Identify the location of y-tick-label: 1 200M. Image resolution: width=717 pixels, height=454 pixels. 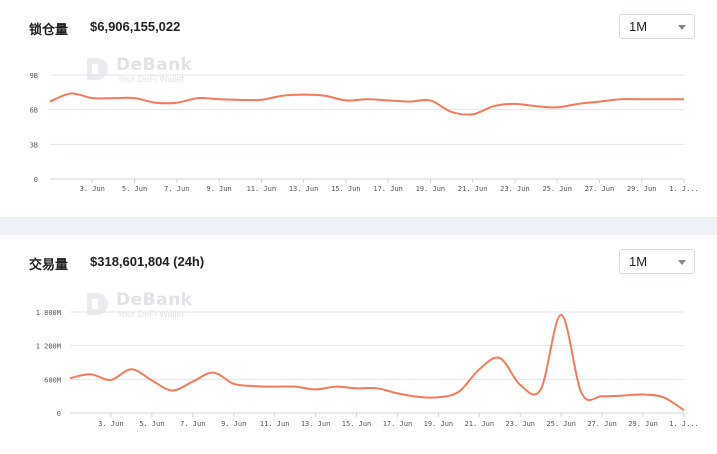
(48, 347).